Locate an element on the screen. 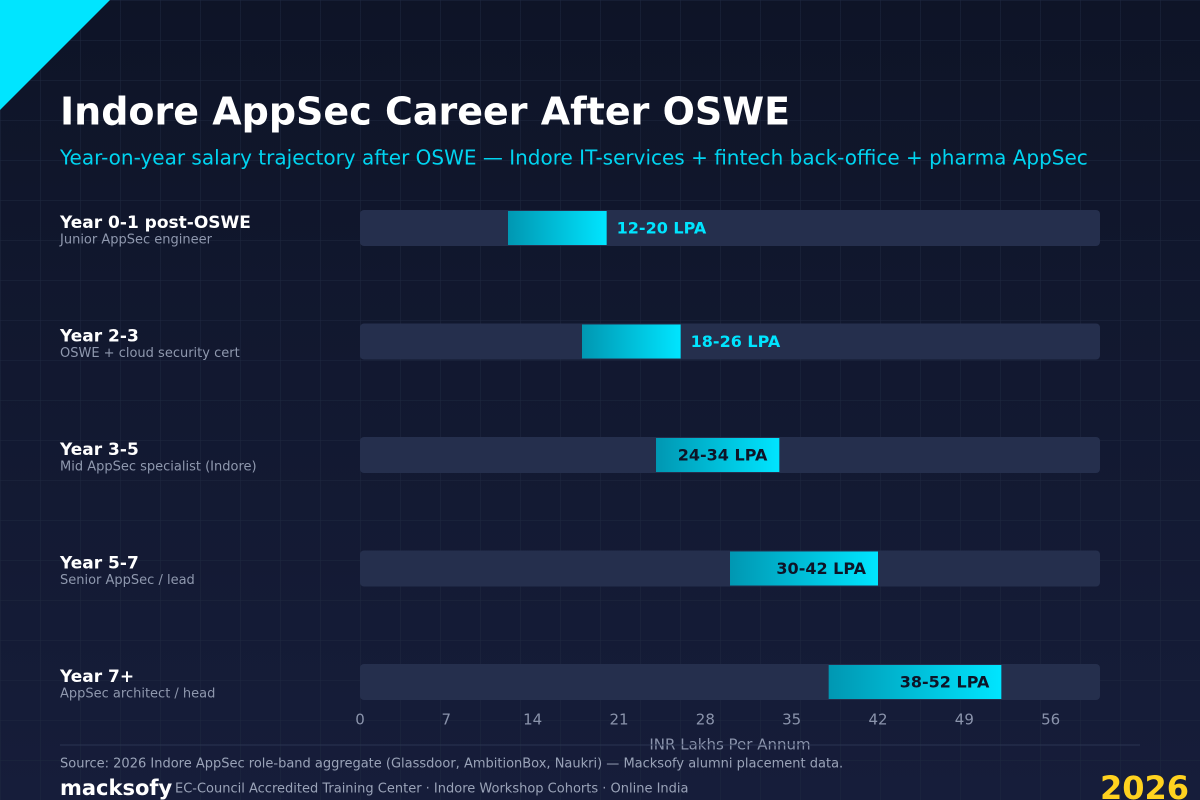 The image size is (1200, 800). x-tick-label: 14 is located at coordinates (532, 720).